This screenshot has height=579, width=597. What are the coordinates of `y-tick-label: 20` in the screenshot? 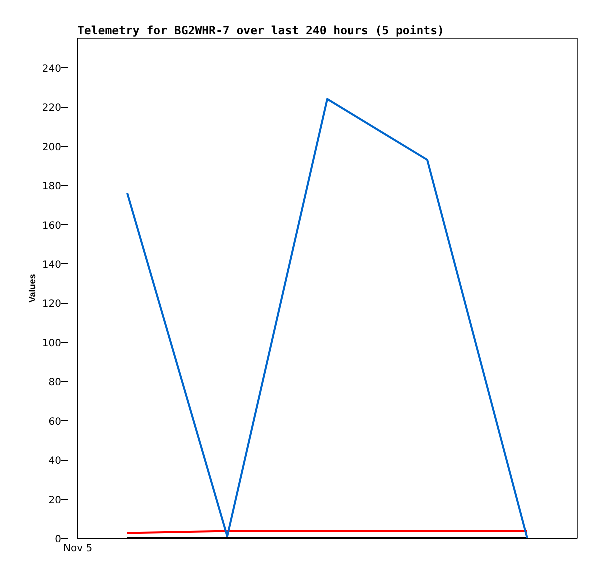 It's located at (55, 500).